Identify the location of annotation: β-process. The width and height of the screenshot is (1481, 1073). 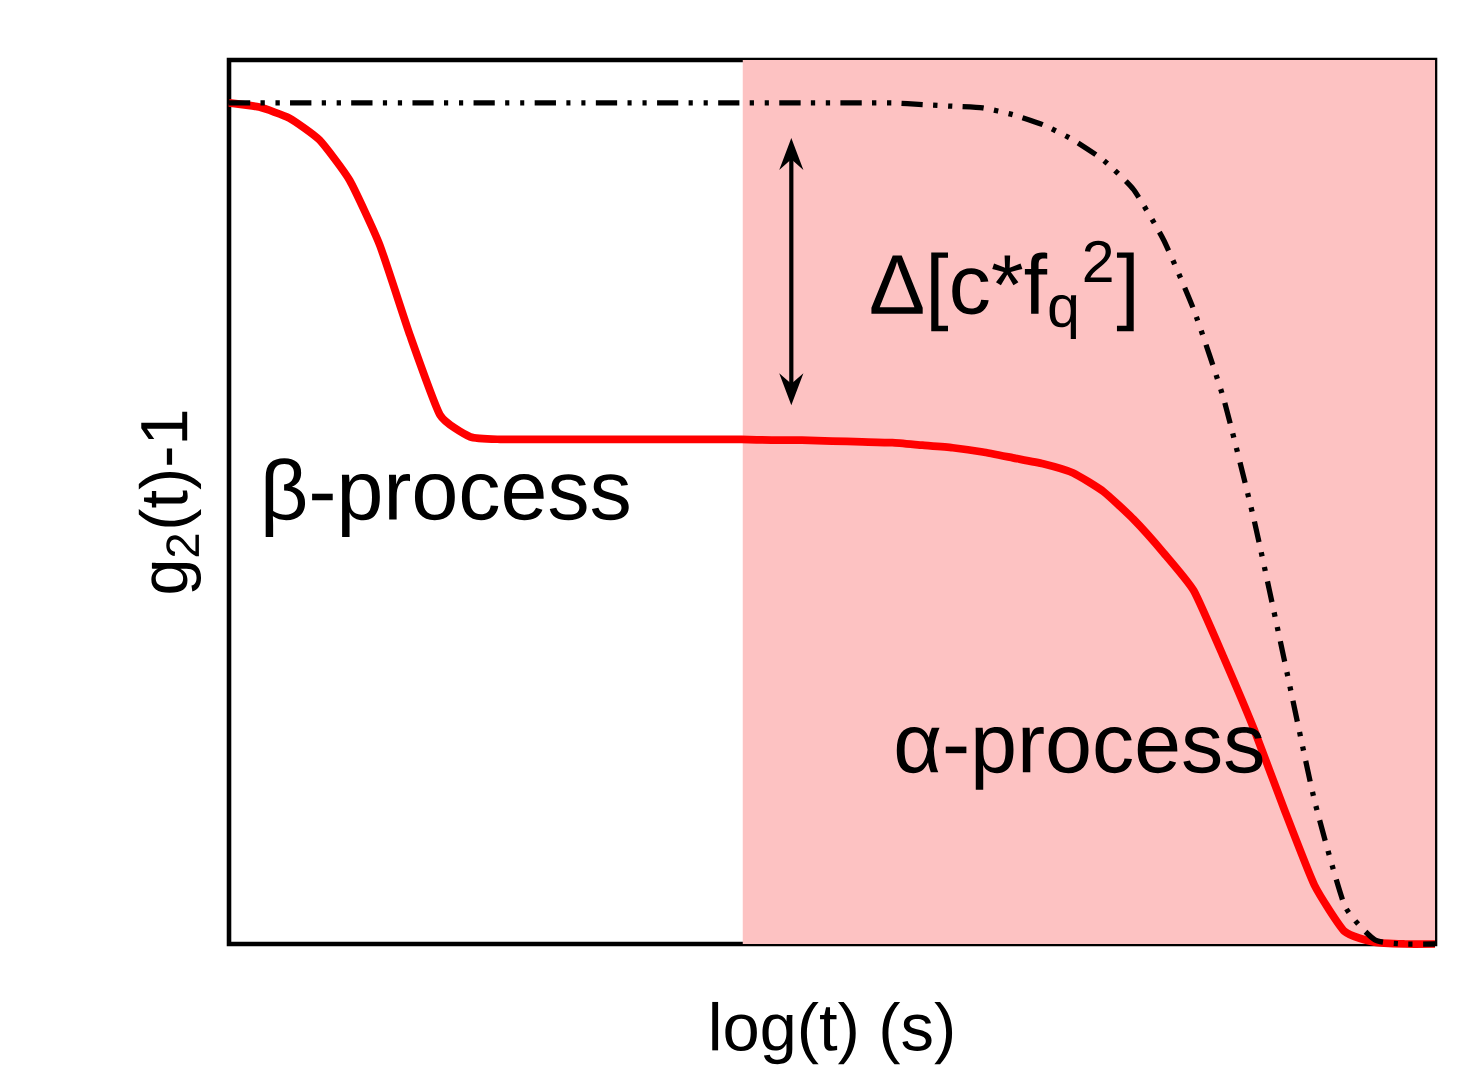
(447, 497).